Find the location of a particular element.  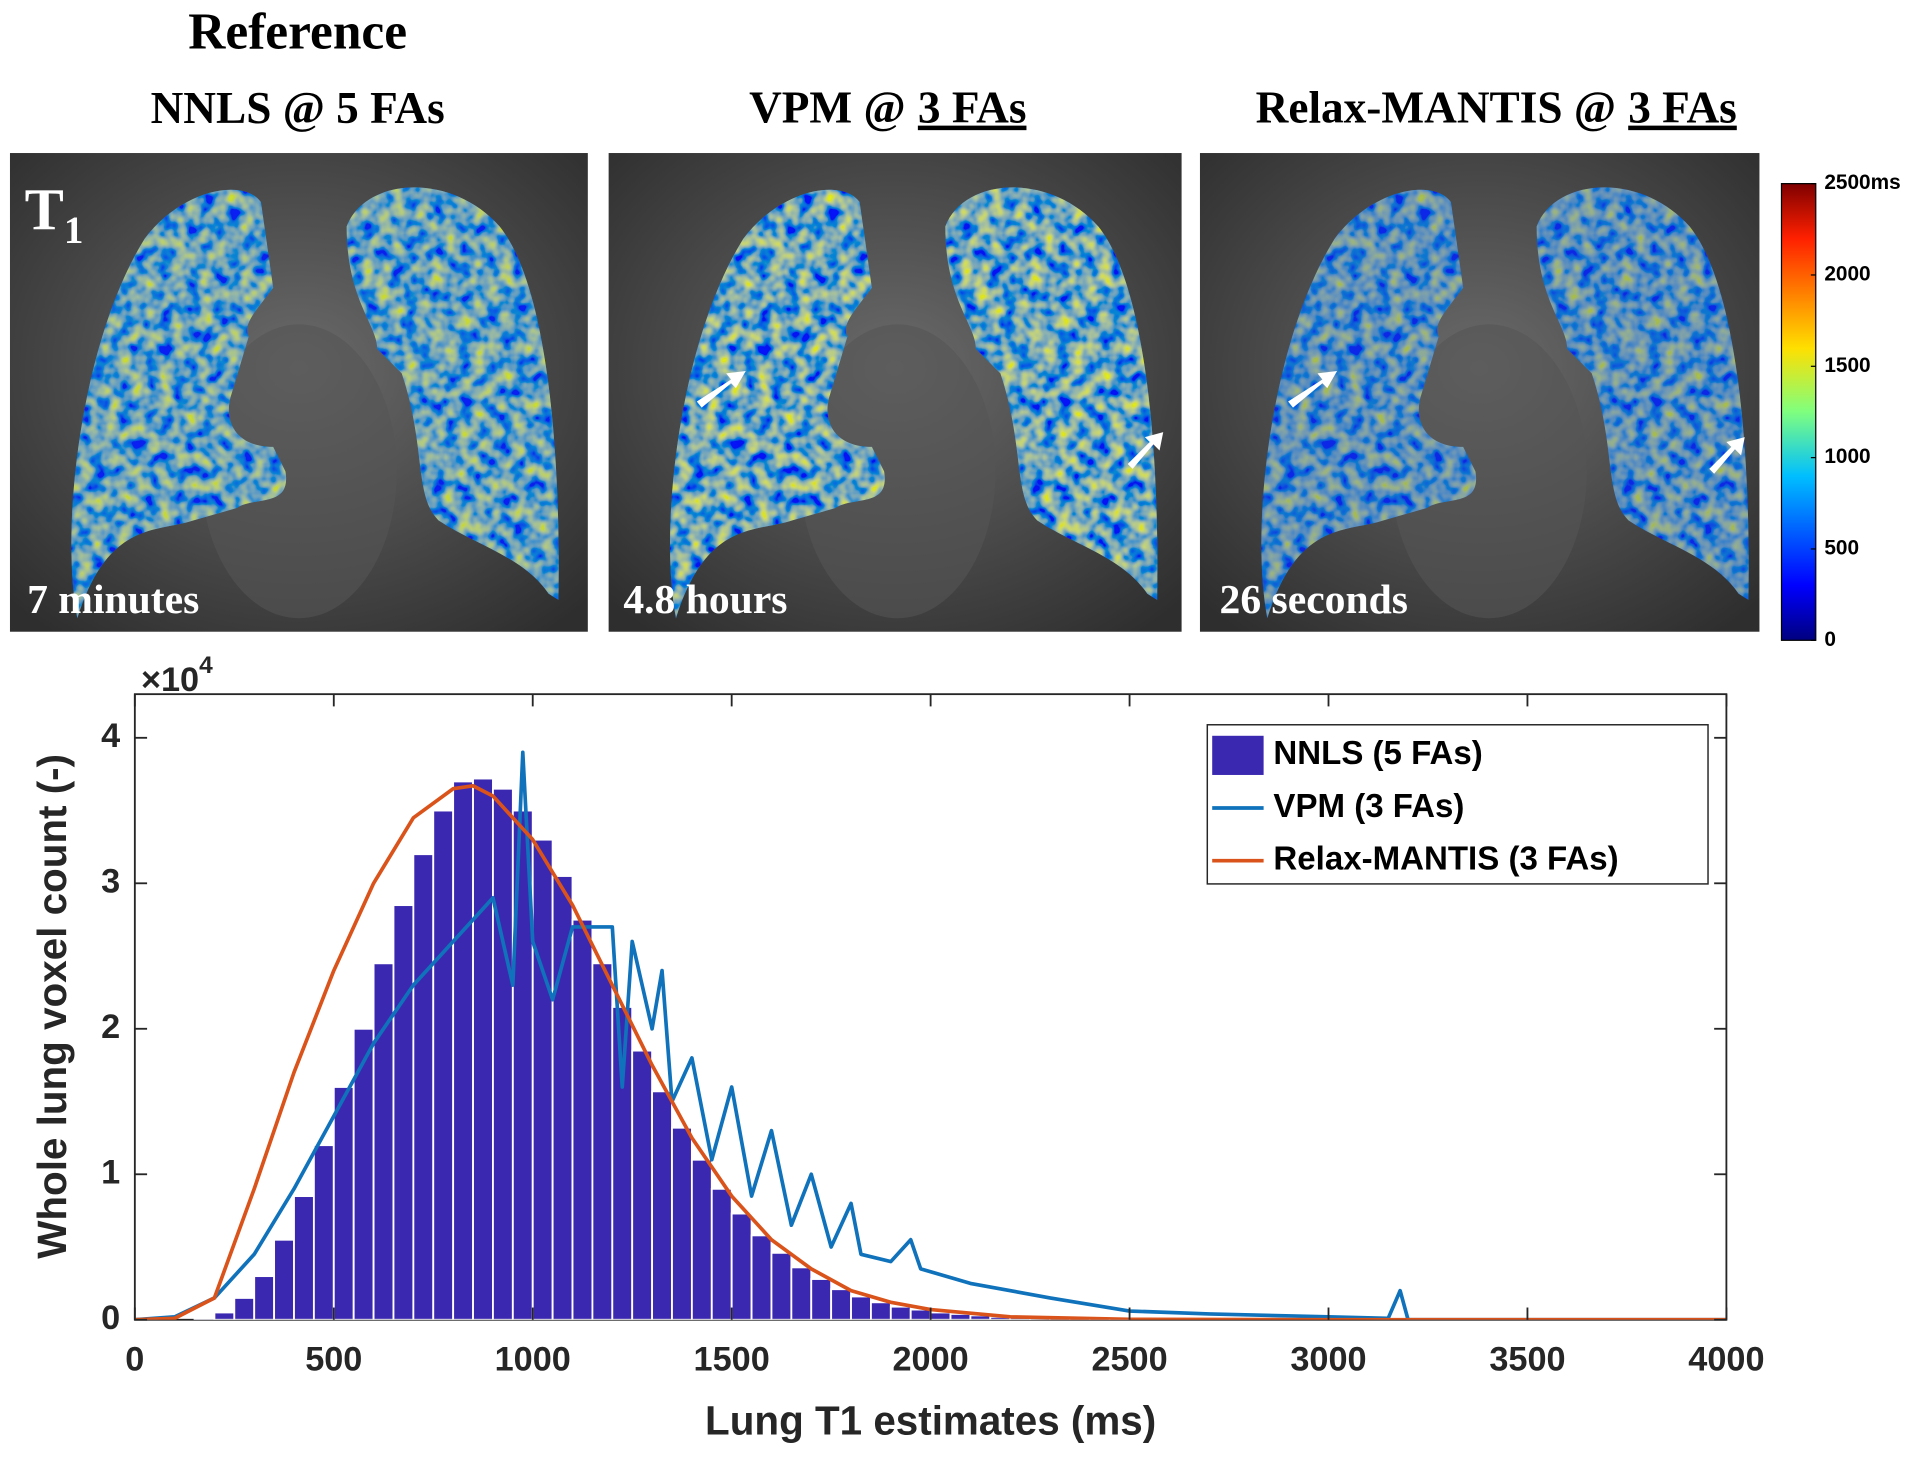

method: VPM @ is located at coordinates (827, 108).